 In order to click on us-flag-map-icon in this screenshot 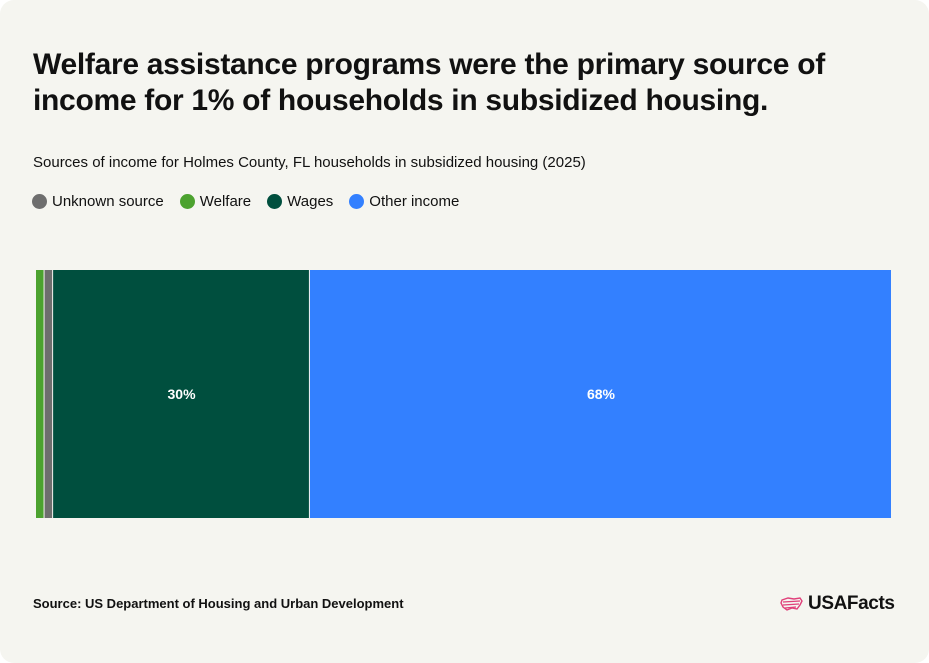, I will do `click(791, 604)`.